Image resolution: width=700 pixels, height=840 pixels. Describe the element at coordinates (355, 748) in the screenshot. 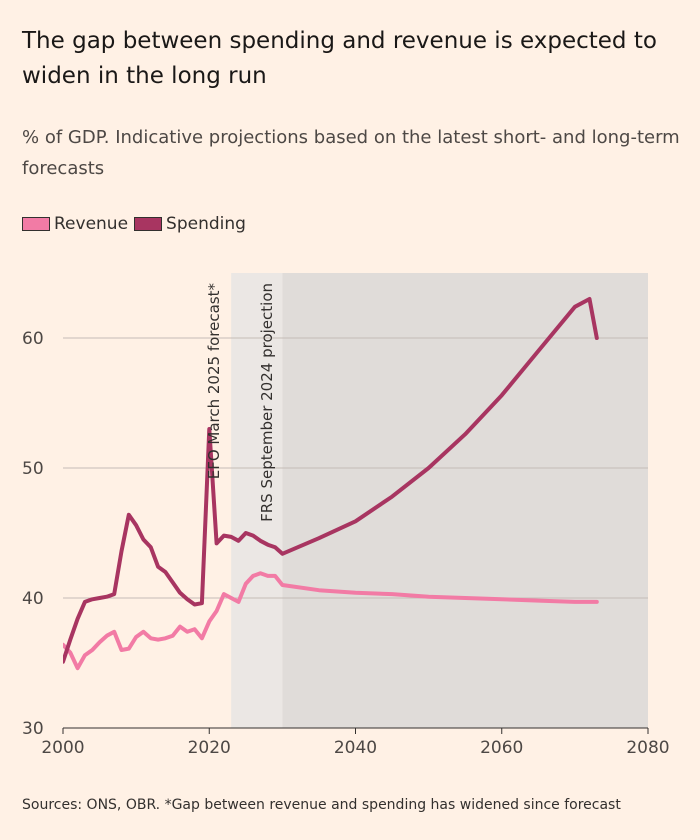

I see `x-tick-label-2040: 2040` at that location.